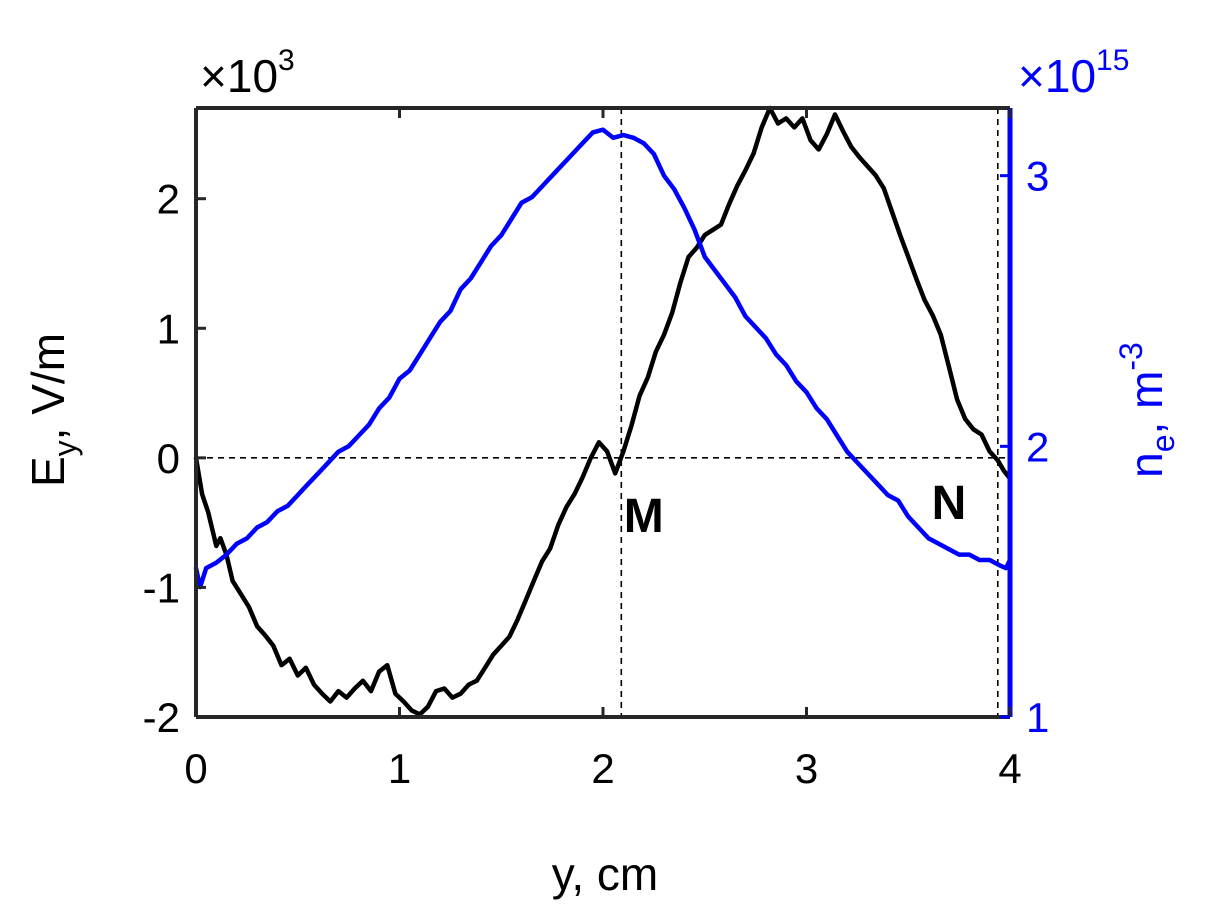 Image resolution: width=1205 pixels, height=904 pixels. Describe the element at coordinates (247, 73) in the screenshot. I see `left-exponent: ×10³` at that location.